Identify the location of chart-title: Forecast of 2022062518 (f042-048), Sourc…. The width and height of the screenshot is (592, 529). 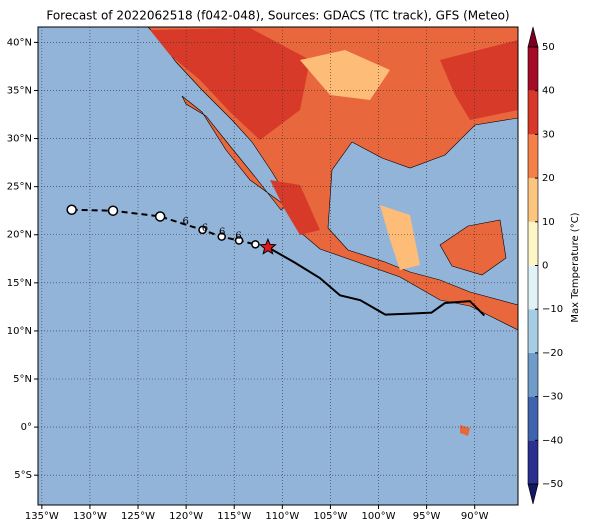
(277, 16).